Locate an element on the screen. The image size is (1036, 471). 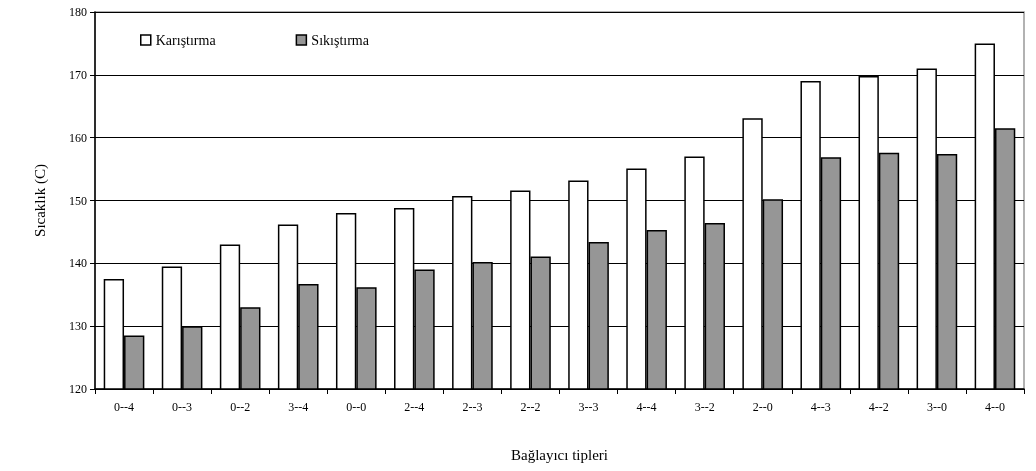
x-tick-label: 4--3 is located at coordinates (820, 407).